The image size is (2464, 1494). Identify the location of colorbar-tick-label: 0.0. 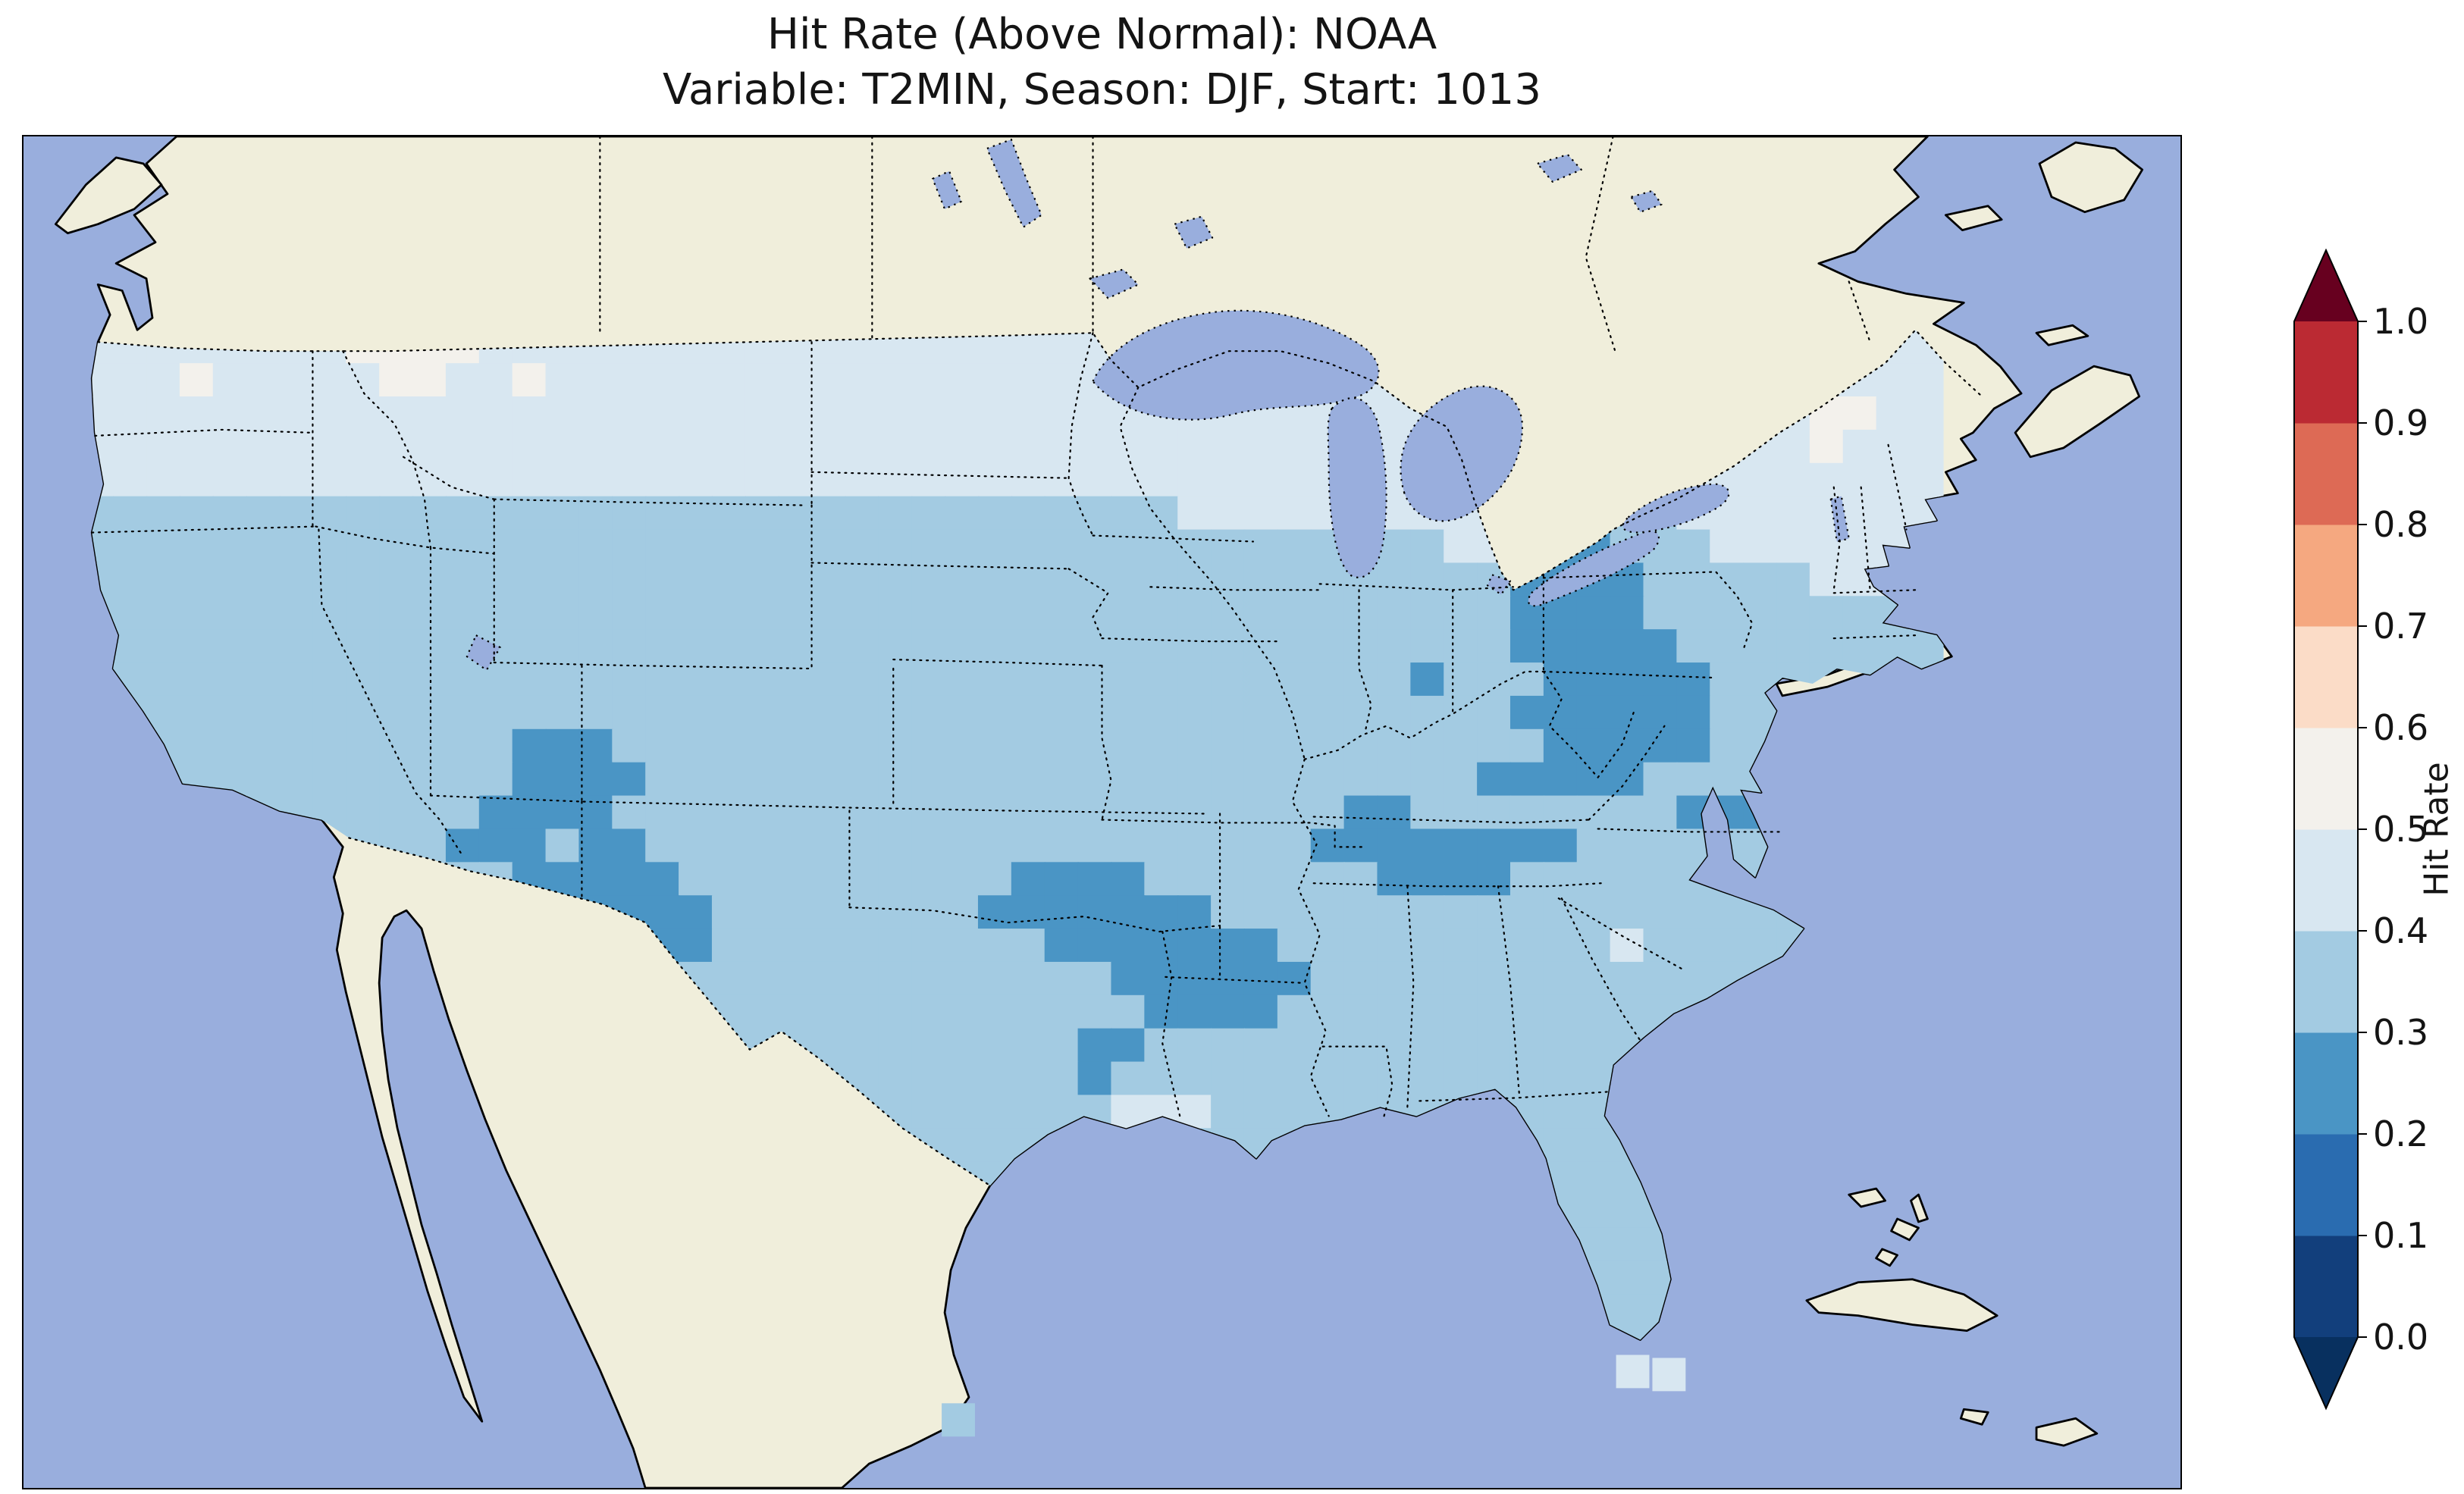
(2401, 1337).